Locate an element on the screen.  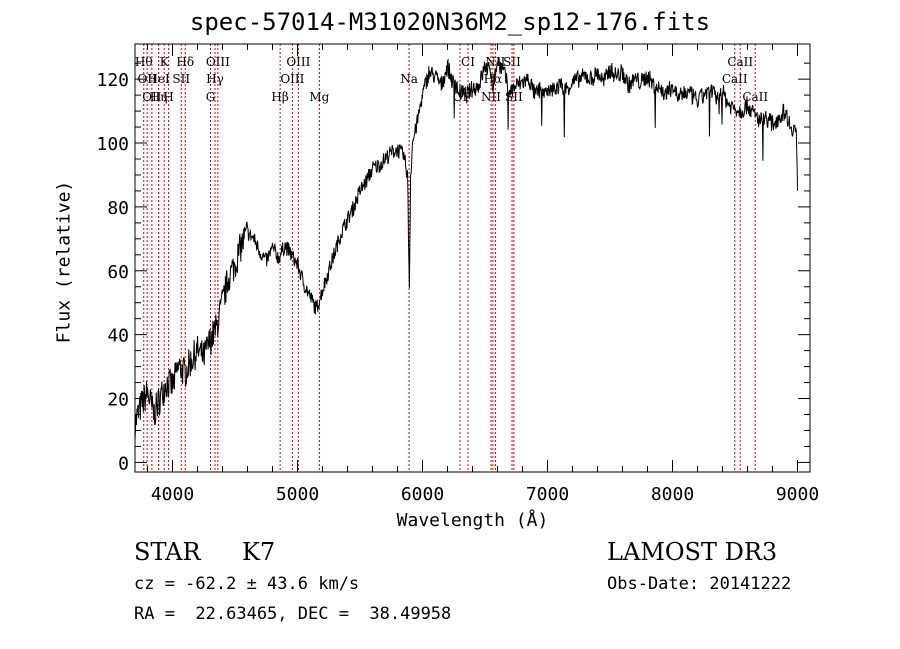
line-marker-label: Mg is located at coordinates (319, 97).